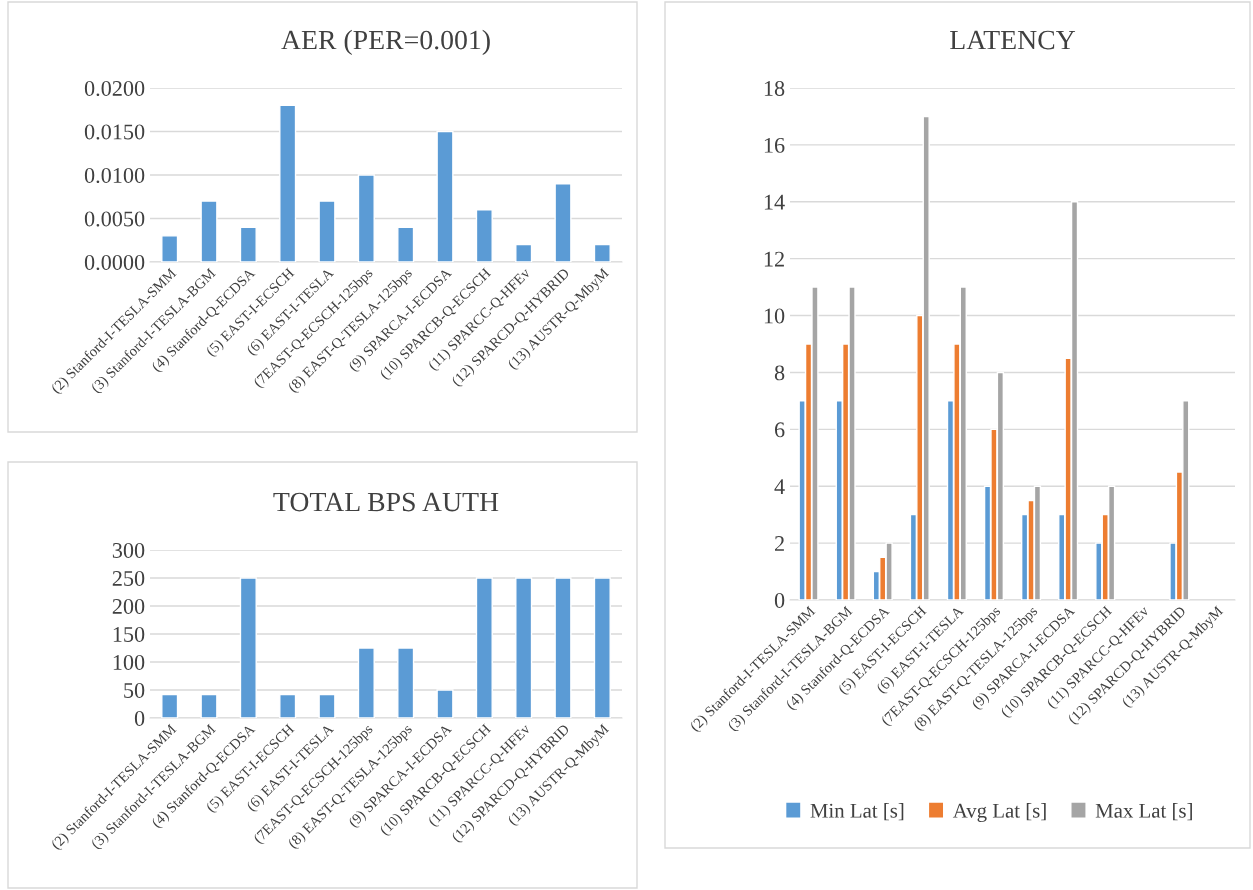 Image resolution: width=1253 pixels, height=890 pixels. What do you see at coordinates (774, 259) in the screenshot?
I see `y-tick-label: 12` at bounding box center [774, 259].